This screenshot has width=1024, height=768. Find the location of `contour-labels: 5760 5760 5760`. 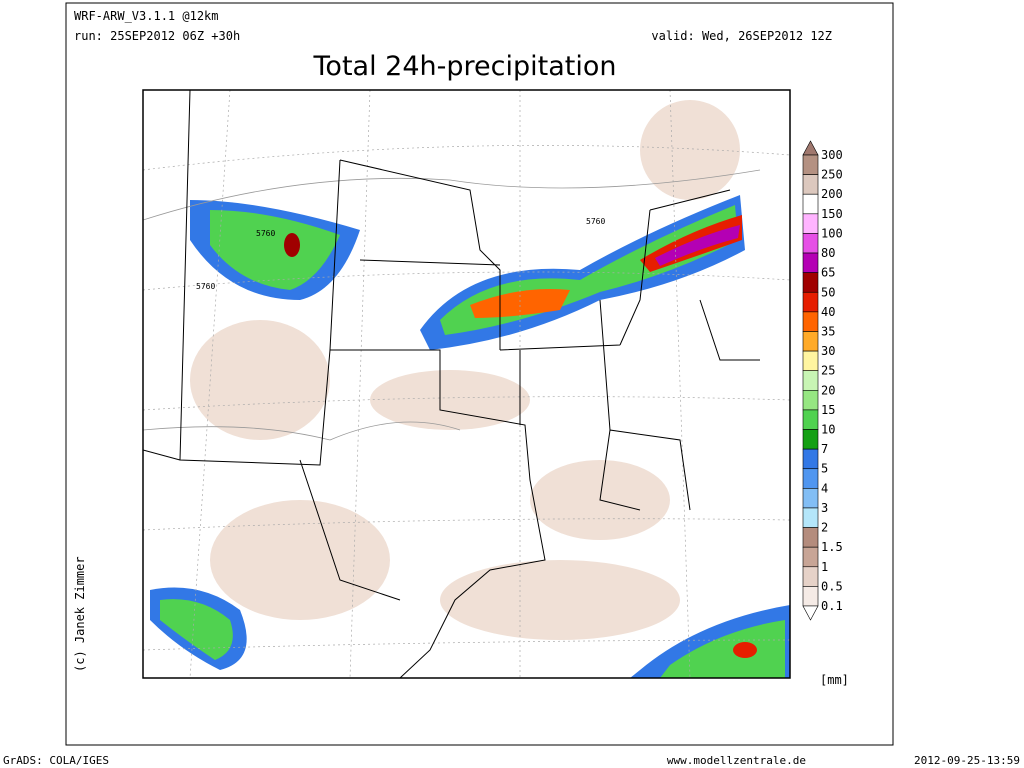

contour-labels: 5760 5760 5760 is located at coordinates (400, 254).